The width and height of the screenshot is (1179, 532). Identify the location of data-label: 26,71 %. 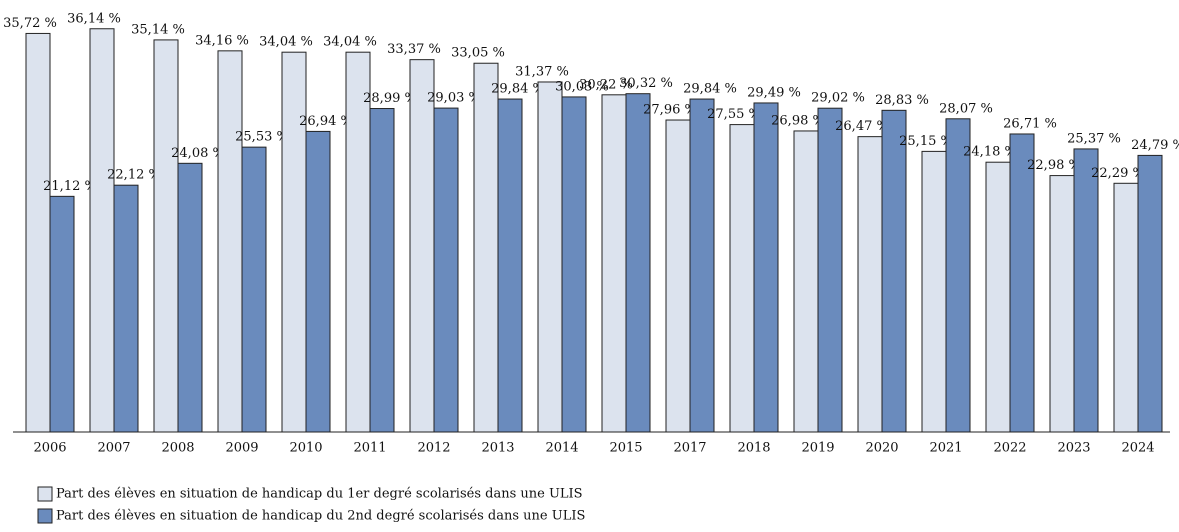
(1030, 123).